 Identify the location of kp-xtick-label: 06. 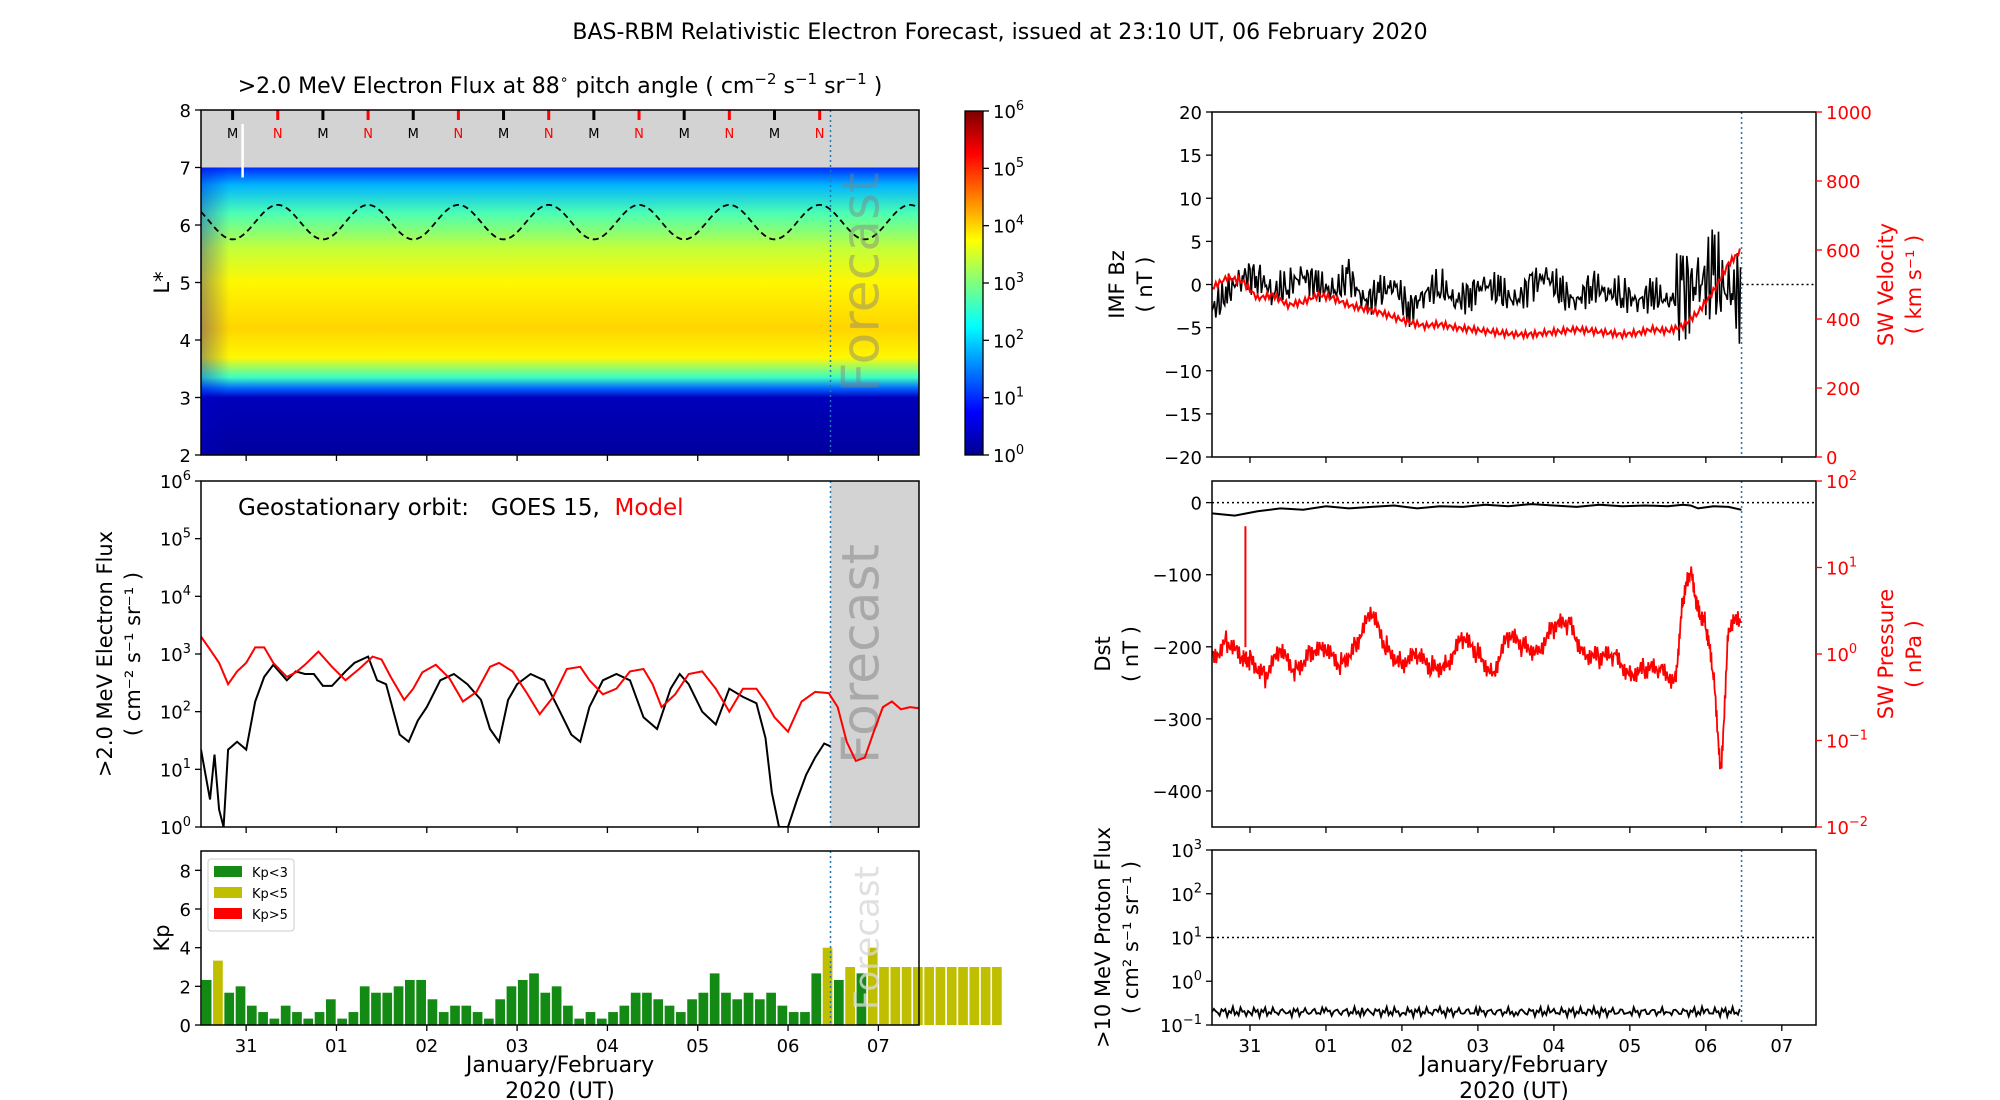
(788, 1046).